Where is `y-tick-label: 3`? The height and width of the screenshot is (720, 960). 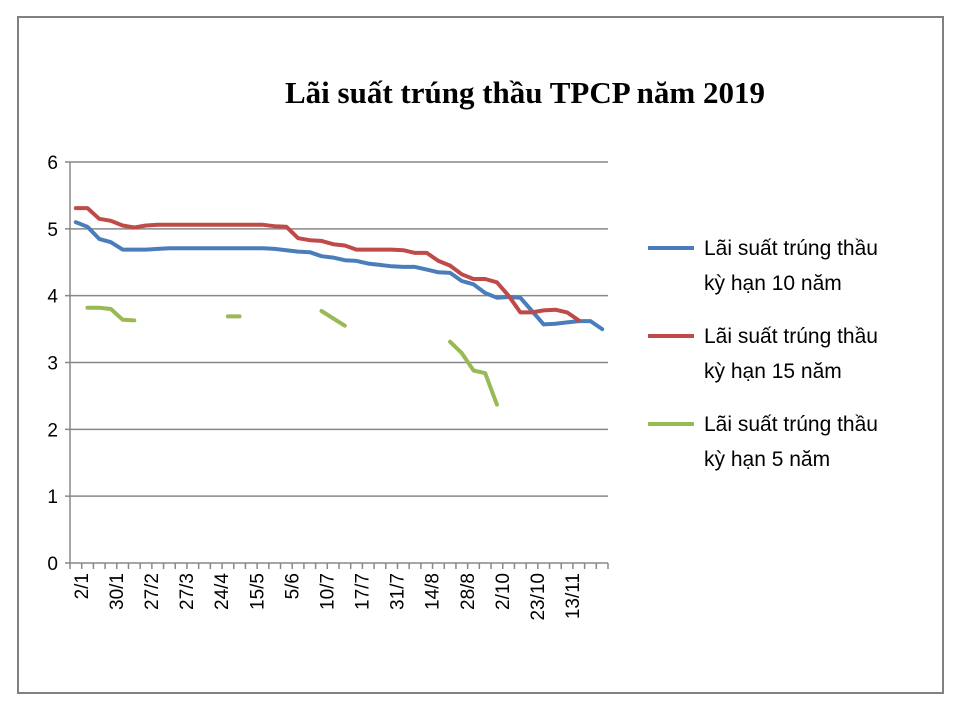 y-tick-label: 3 is located at coordinates (52, 364).